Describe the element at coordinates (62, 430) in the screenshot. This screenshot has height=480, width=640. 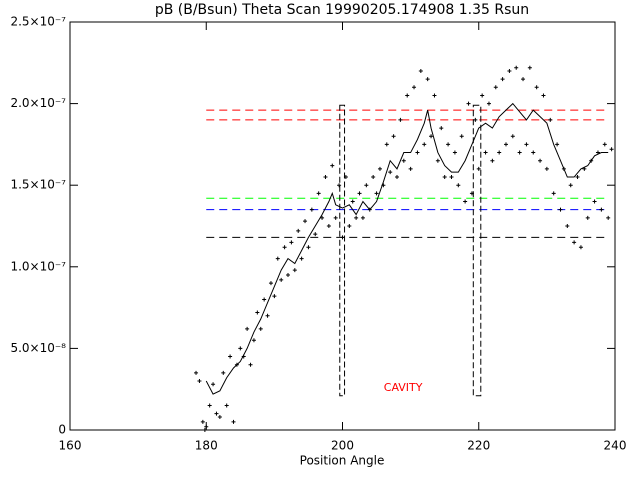
I see `y-tick-label: 0` at that location.